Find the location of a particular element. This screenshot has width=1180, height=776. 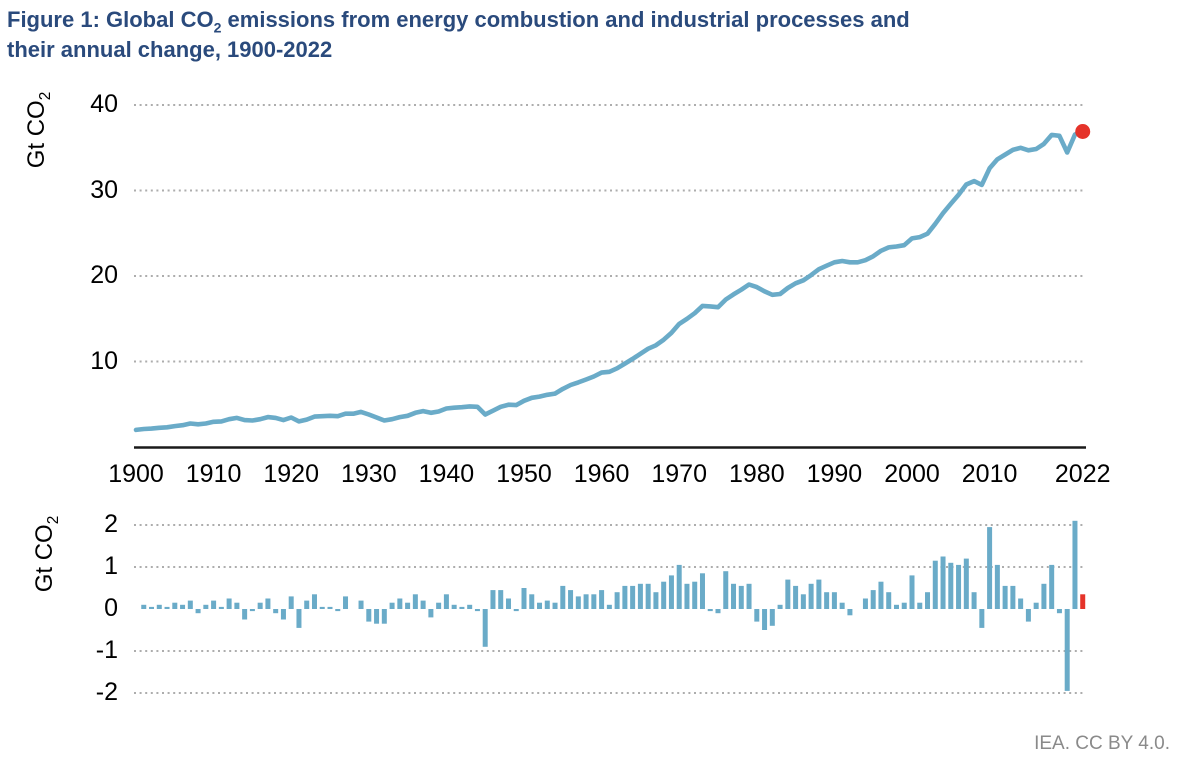

bar-1984 is located at coordinates (788, 594).